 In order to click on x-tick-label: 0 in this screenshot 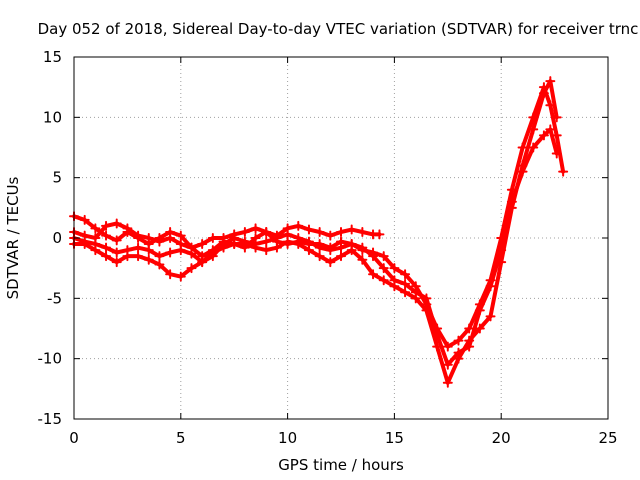, I will do `click(74, 438)`.